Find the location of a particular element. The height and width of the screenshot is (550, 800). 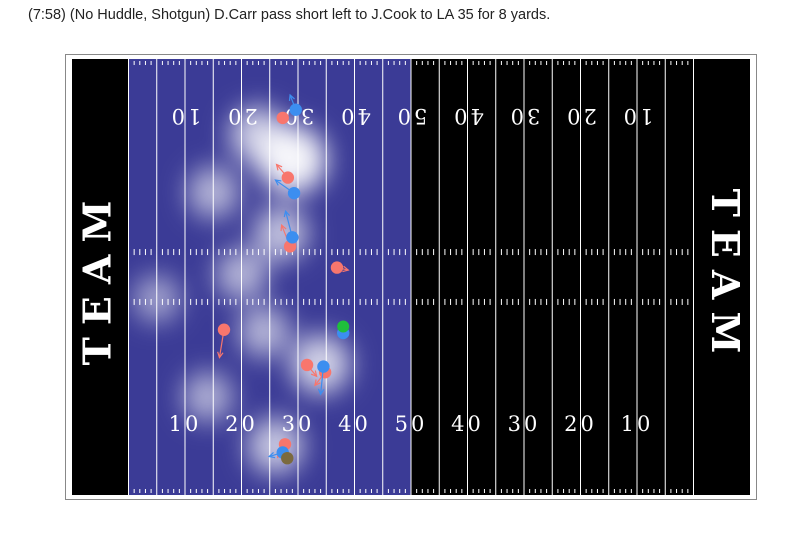

endzone-label-left: TEAM is located at coordinates (96, 277).